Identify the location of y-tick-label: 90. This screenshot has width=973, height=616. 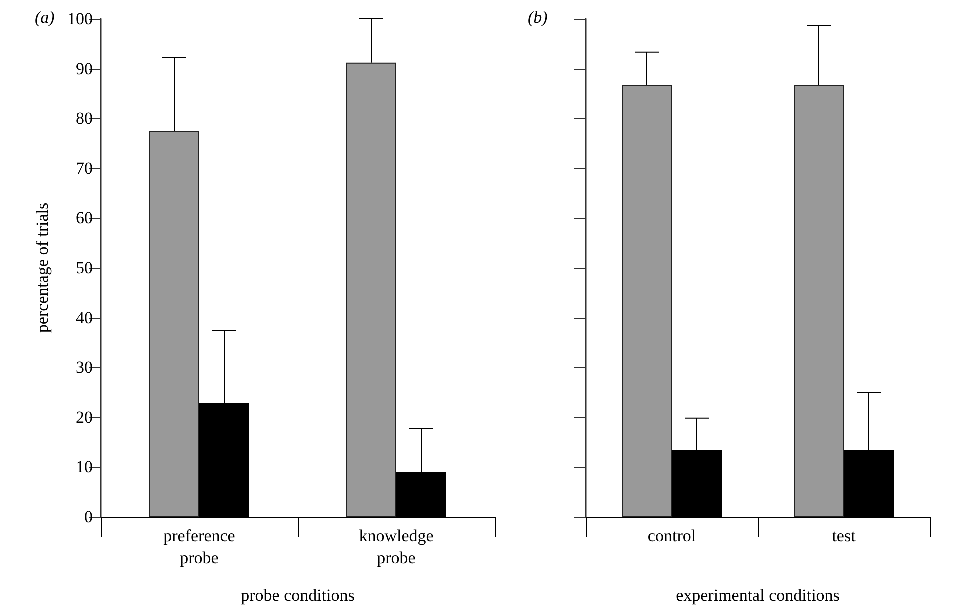
(84, 68).